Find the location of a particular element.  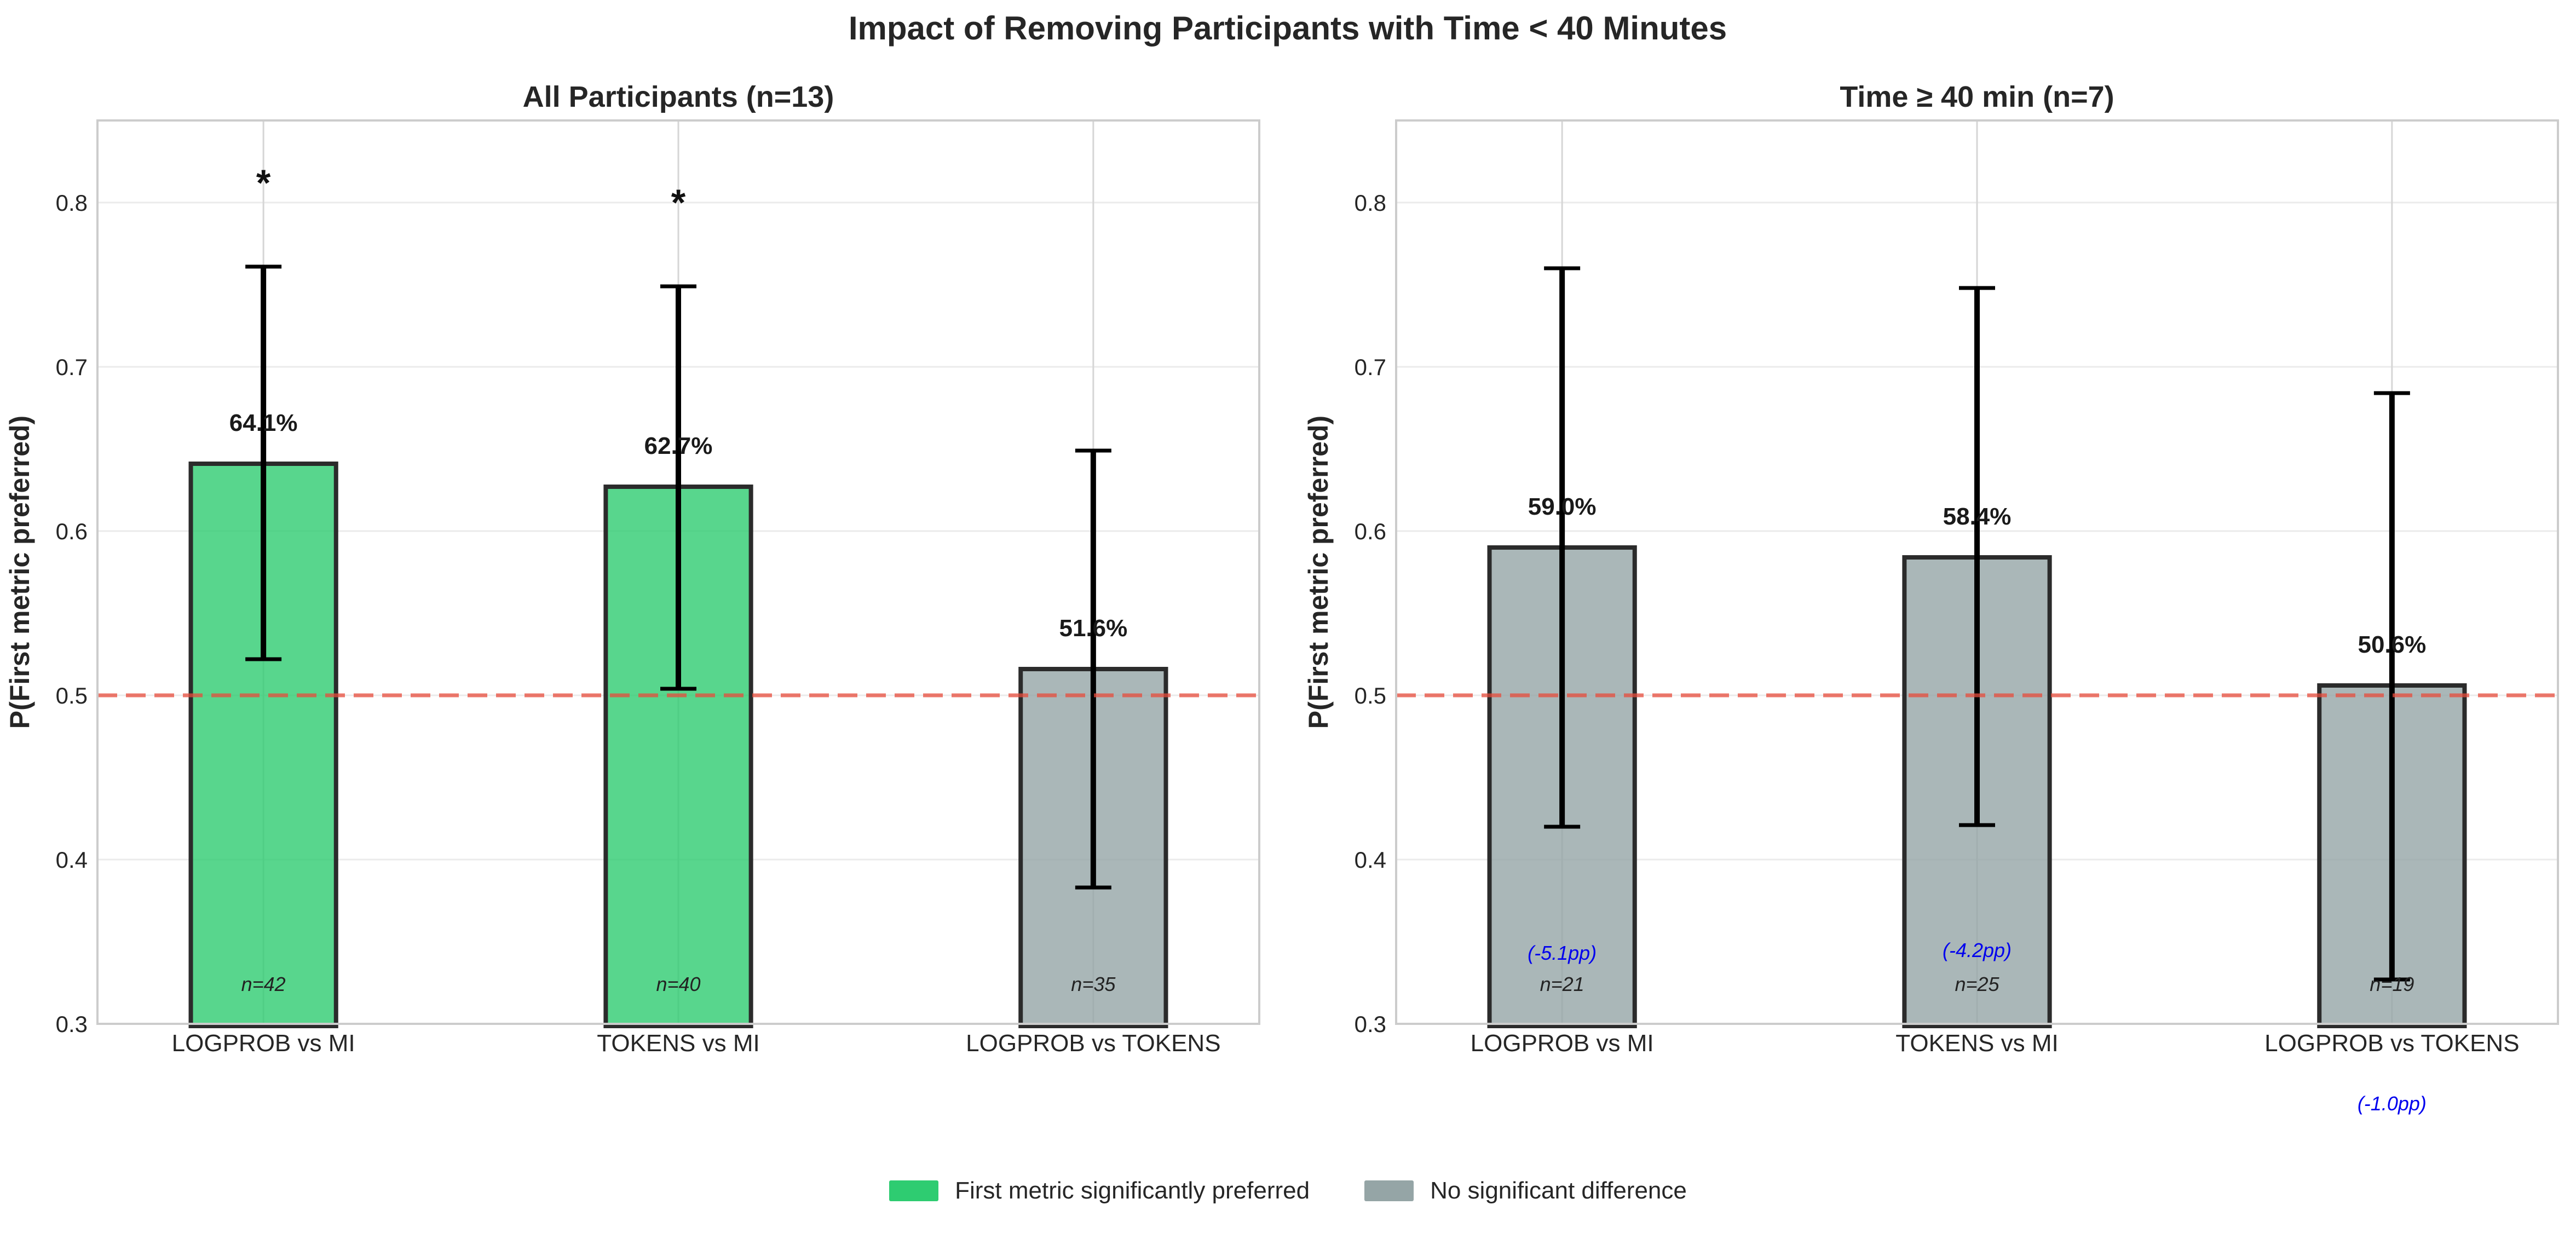

change-label: (-4.2pp) is located at coordinates (1977, 950).